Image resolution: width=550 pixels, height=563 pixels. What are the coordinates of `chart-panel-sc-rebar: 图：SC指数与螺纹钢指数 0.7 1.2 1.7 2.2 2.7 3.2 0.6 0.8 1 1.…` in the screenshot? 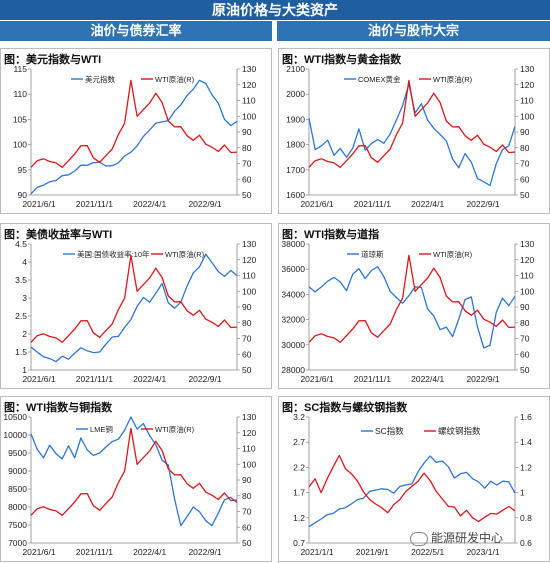 It's located at (414, 479).